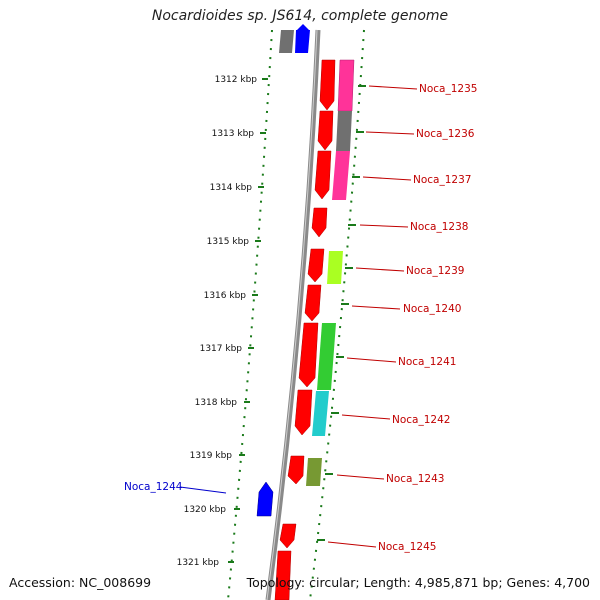 The image size is (600, 600). Describe the element at coordinates (341, 313) in the screenshot. I see `gene-tick-marks` at that location.